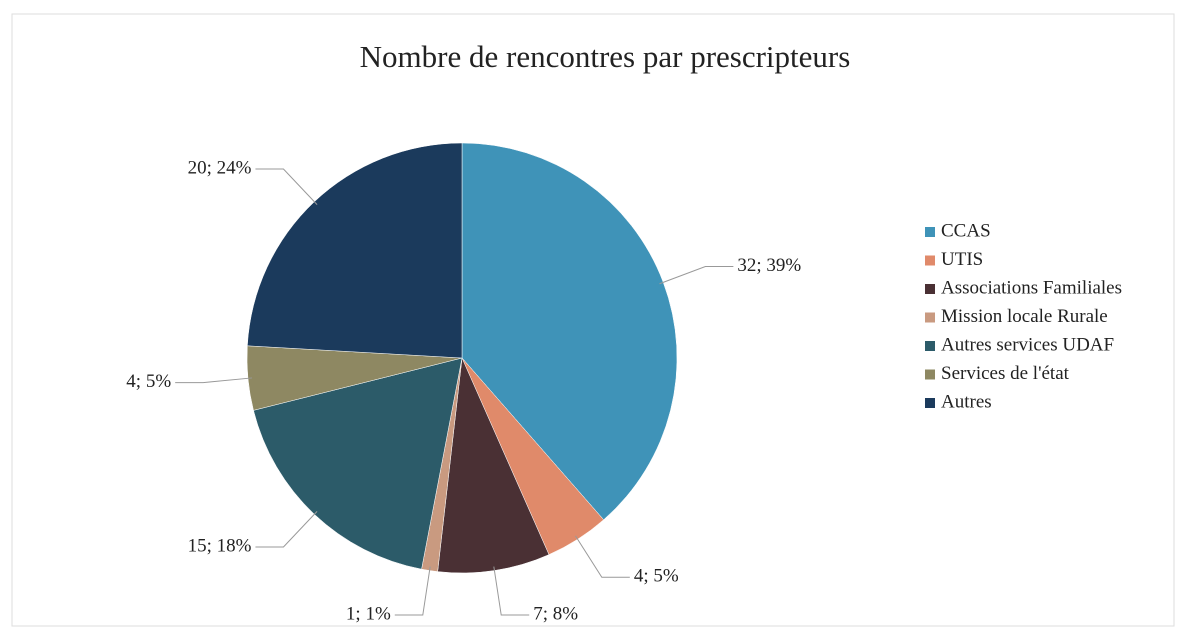 This screenshot has height=635, width=1187. I want to click on legend-label: UTIS, so click(962, 259).